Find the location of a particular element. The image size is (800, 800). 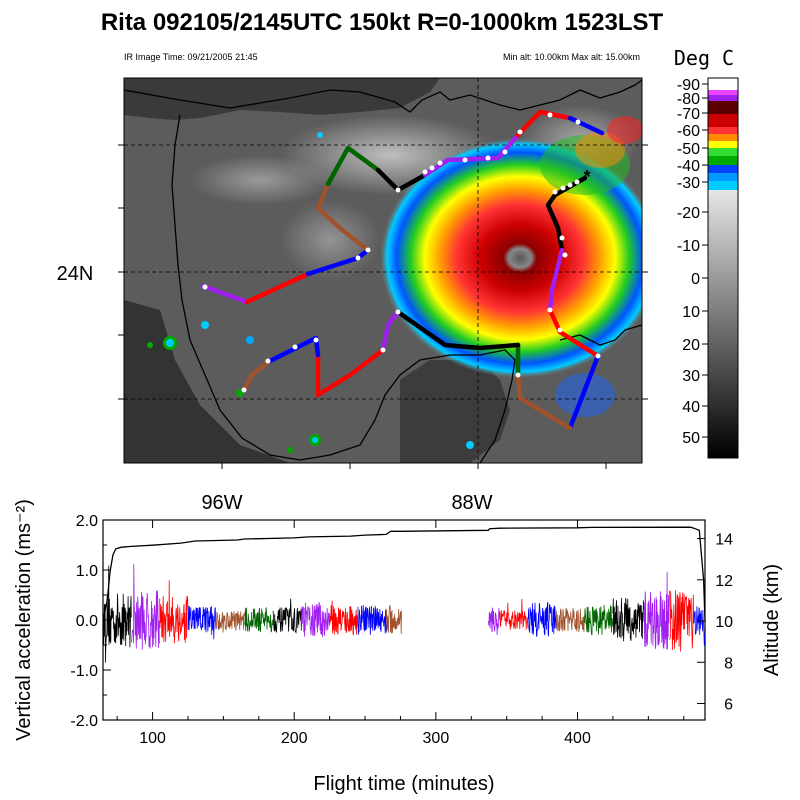

y2-tick-label: 6 is located at coordinates (728, 705).